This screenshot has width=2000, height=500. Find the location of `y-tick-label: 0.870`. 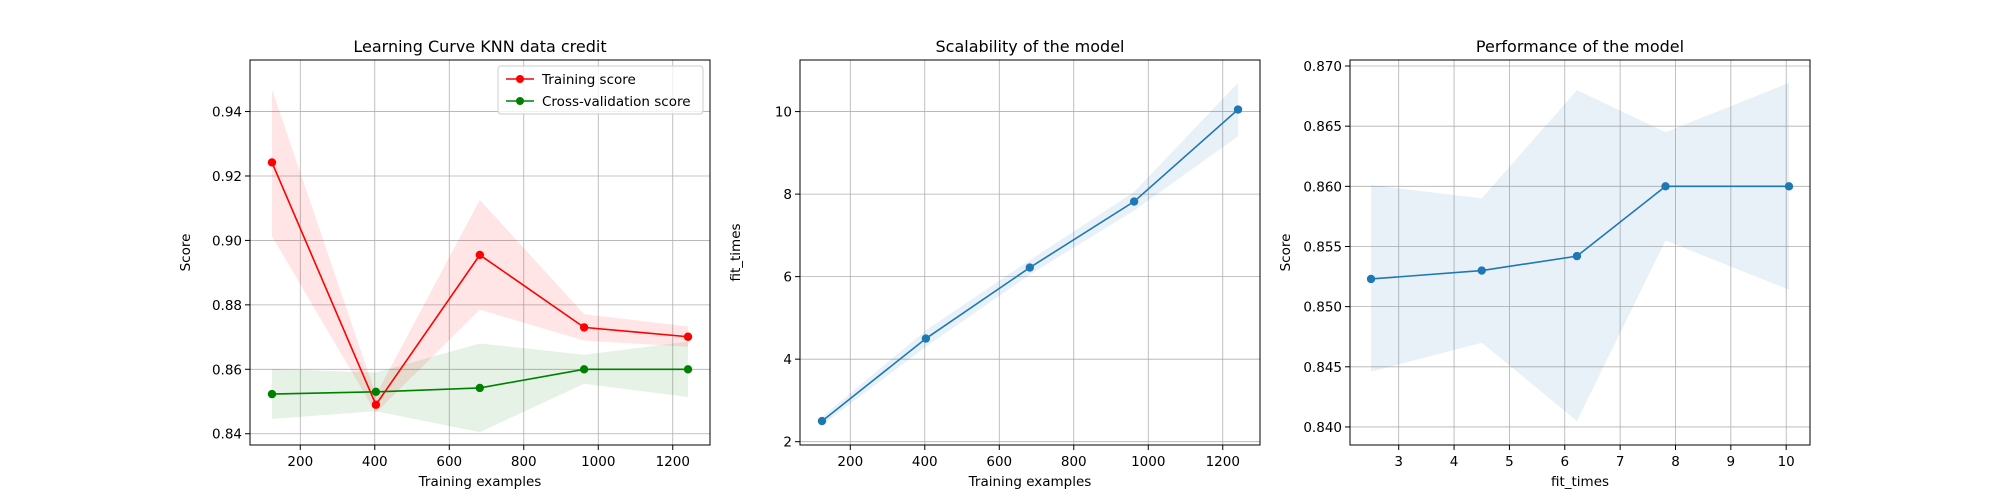

y-tick-label: 0.870 is located at coordinates (1322, 67).